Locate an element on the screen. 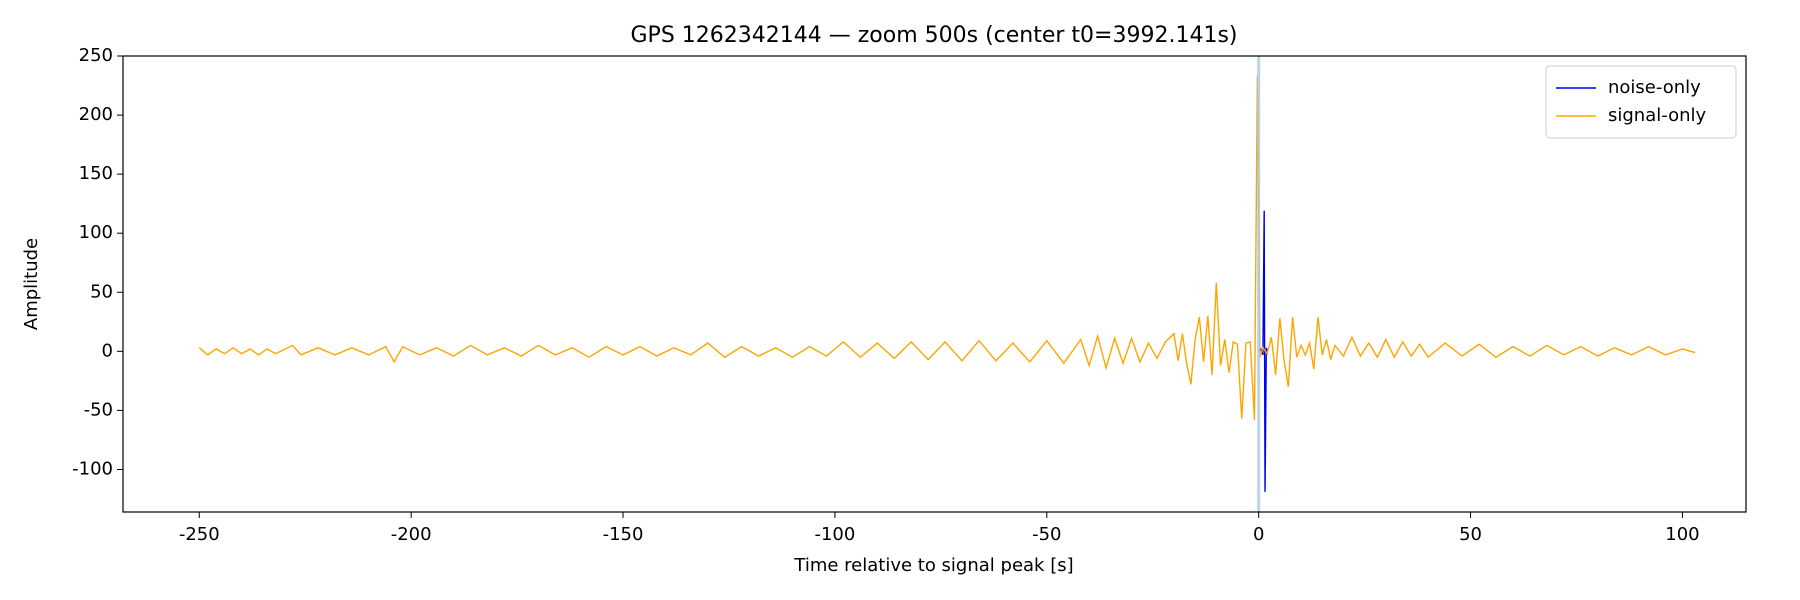  y-tick-label: 150 is located at coordinates (96, 173).